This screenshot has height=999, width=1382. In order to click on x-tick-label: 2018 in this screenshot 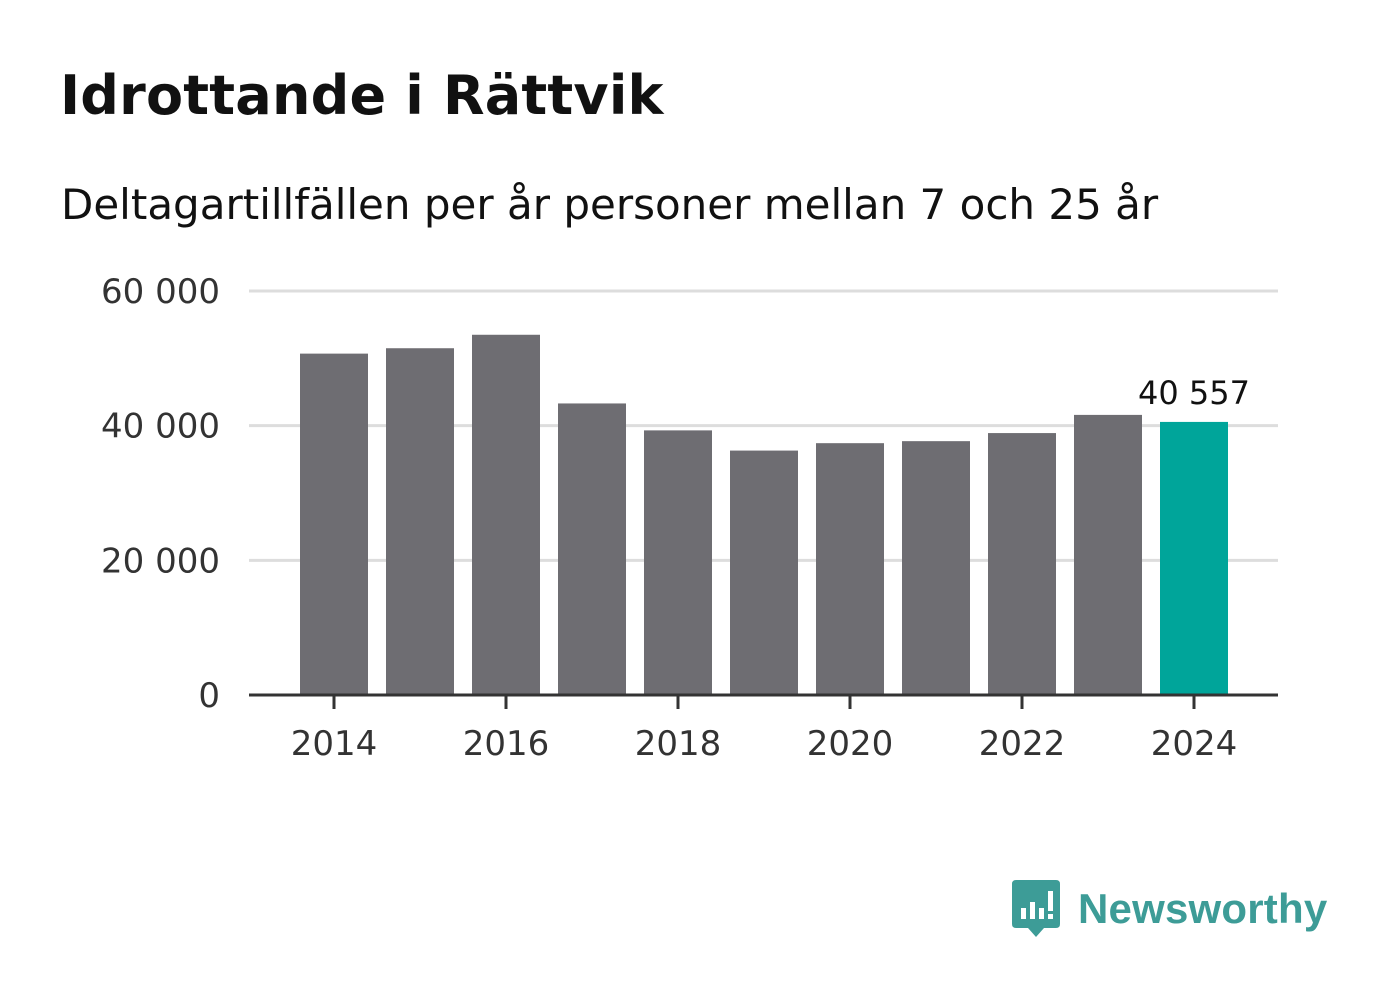, I will do `click(678, 744)`.